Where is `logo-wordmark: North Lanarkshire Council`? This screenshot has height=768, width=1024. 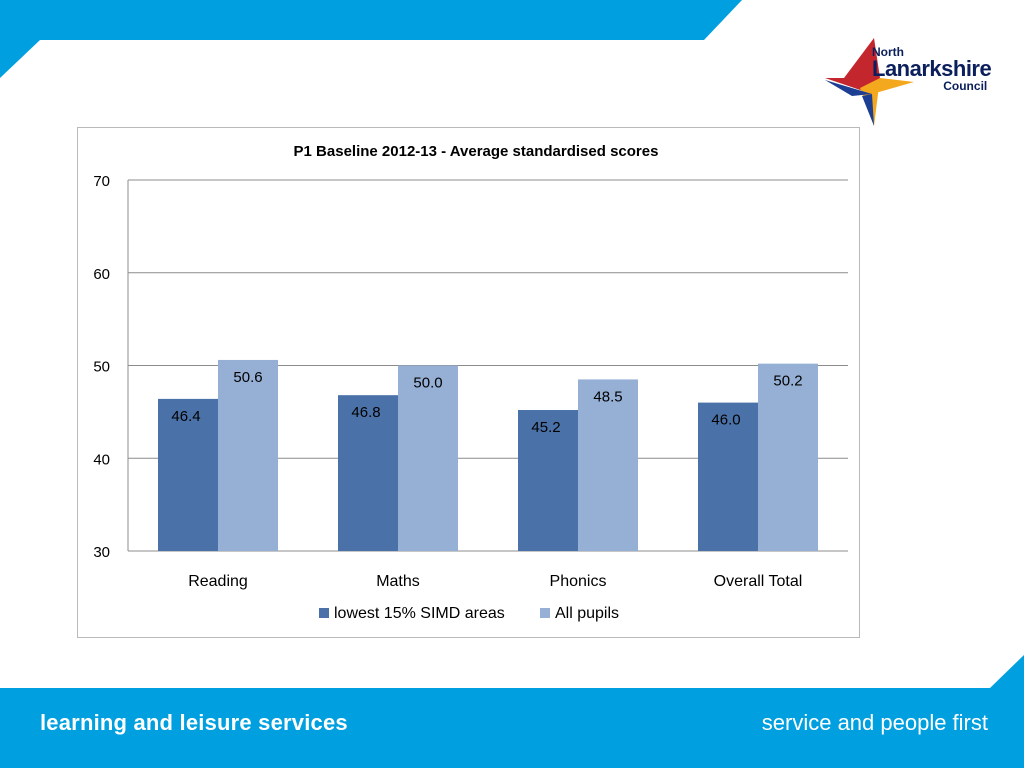 logo-wordmark: North Lanarkshire Council is located at coordinates (932, 69).